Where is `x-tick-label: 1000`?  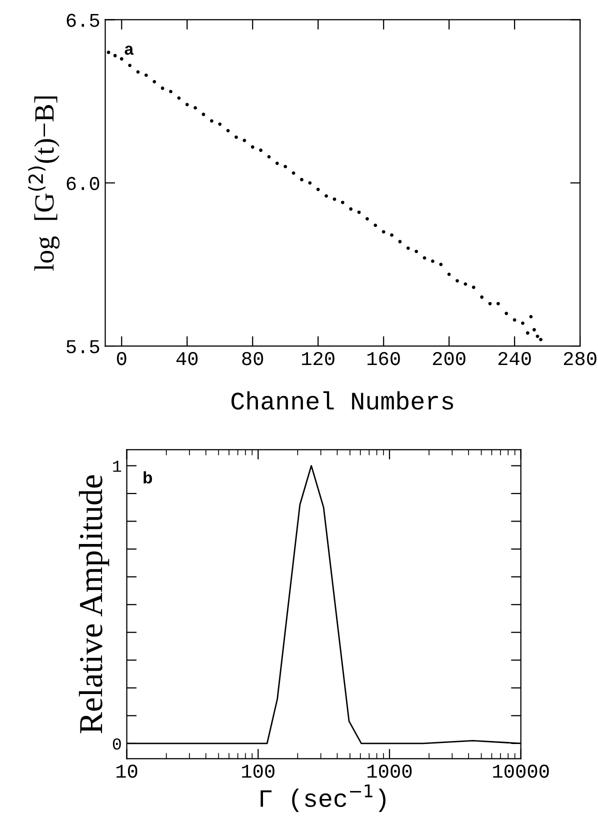
x-tick-label: 1000 is located at coordinates (390, 771).